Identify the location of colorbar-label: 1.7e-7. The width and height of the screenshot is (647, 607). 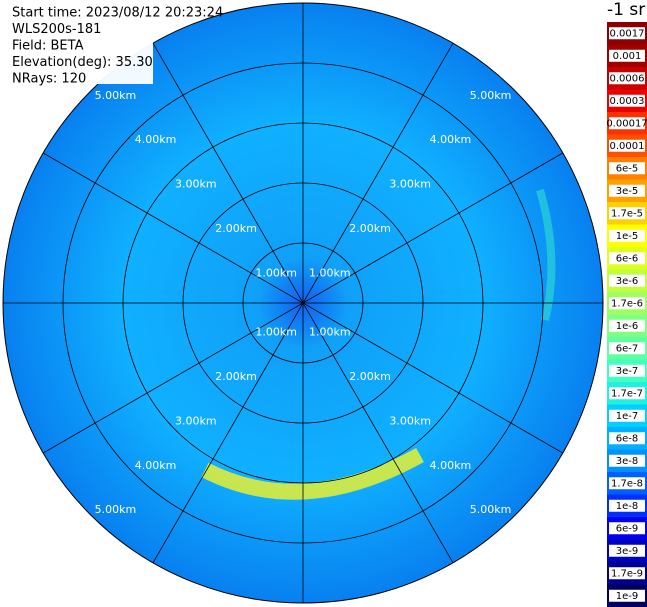
(627, 393).